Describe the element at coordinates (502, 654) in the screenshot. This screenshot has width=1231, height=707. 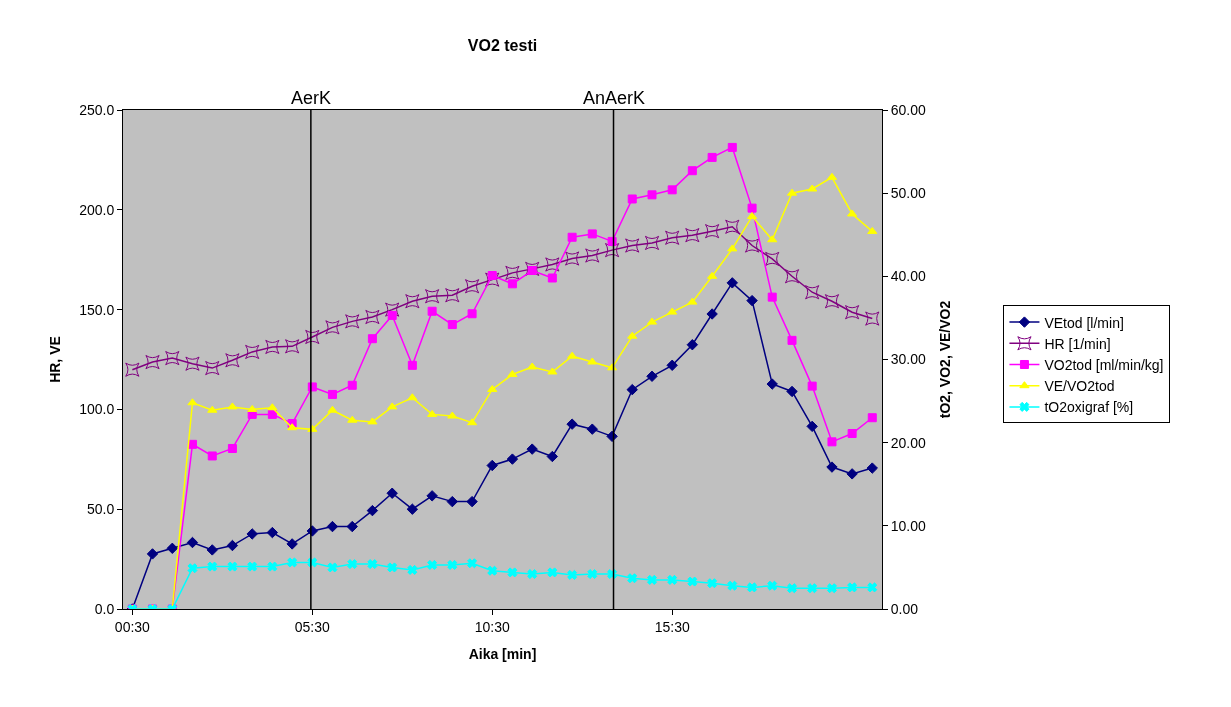
I see `x-axis-title: Aika [min]` at that location.